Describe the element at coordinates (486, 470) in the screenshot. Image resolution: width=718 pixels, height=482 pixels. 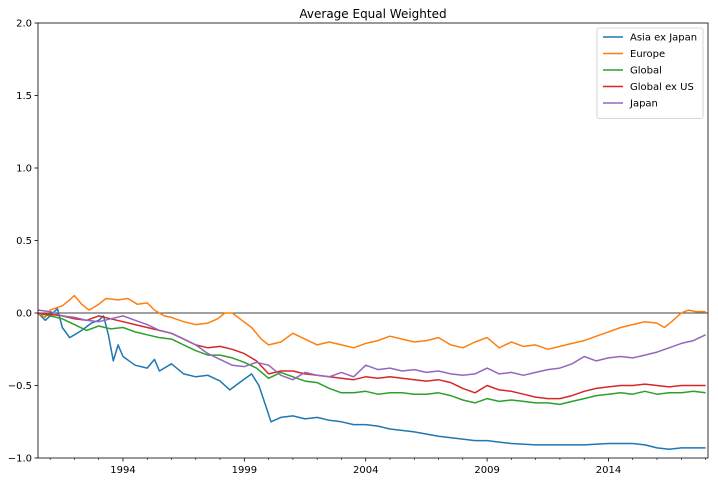
I see `x-tick-label: 2009` at that location.